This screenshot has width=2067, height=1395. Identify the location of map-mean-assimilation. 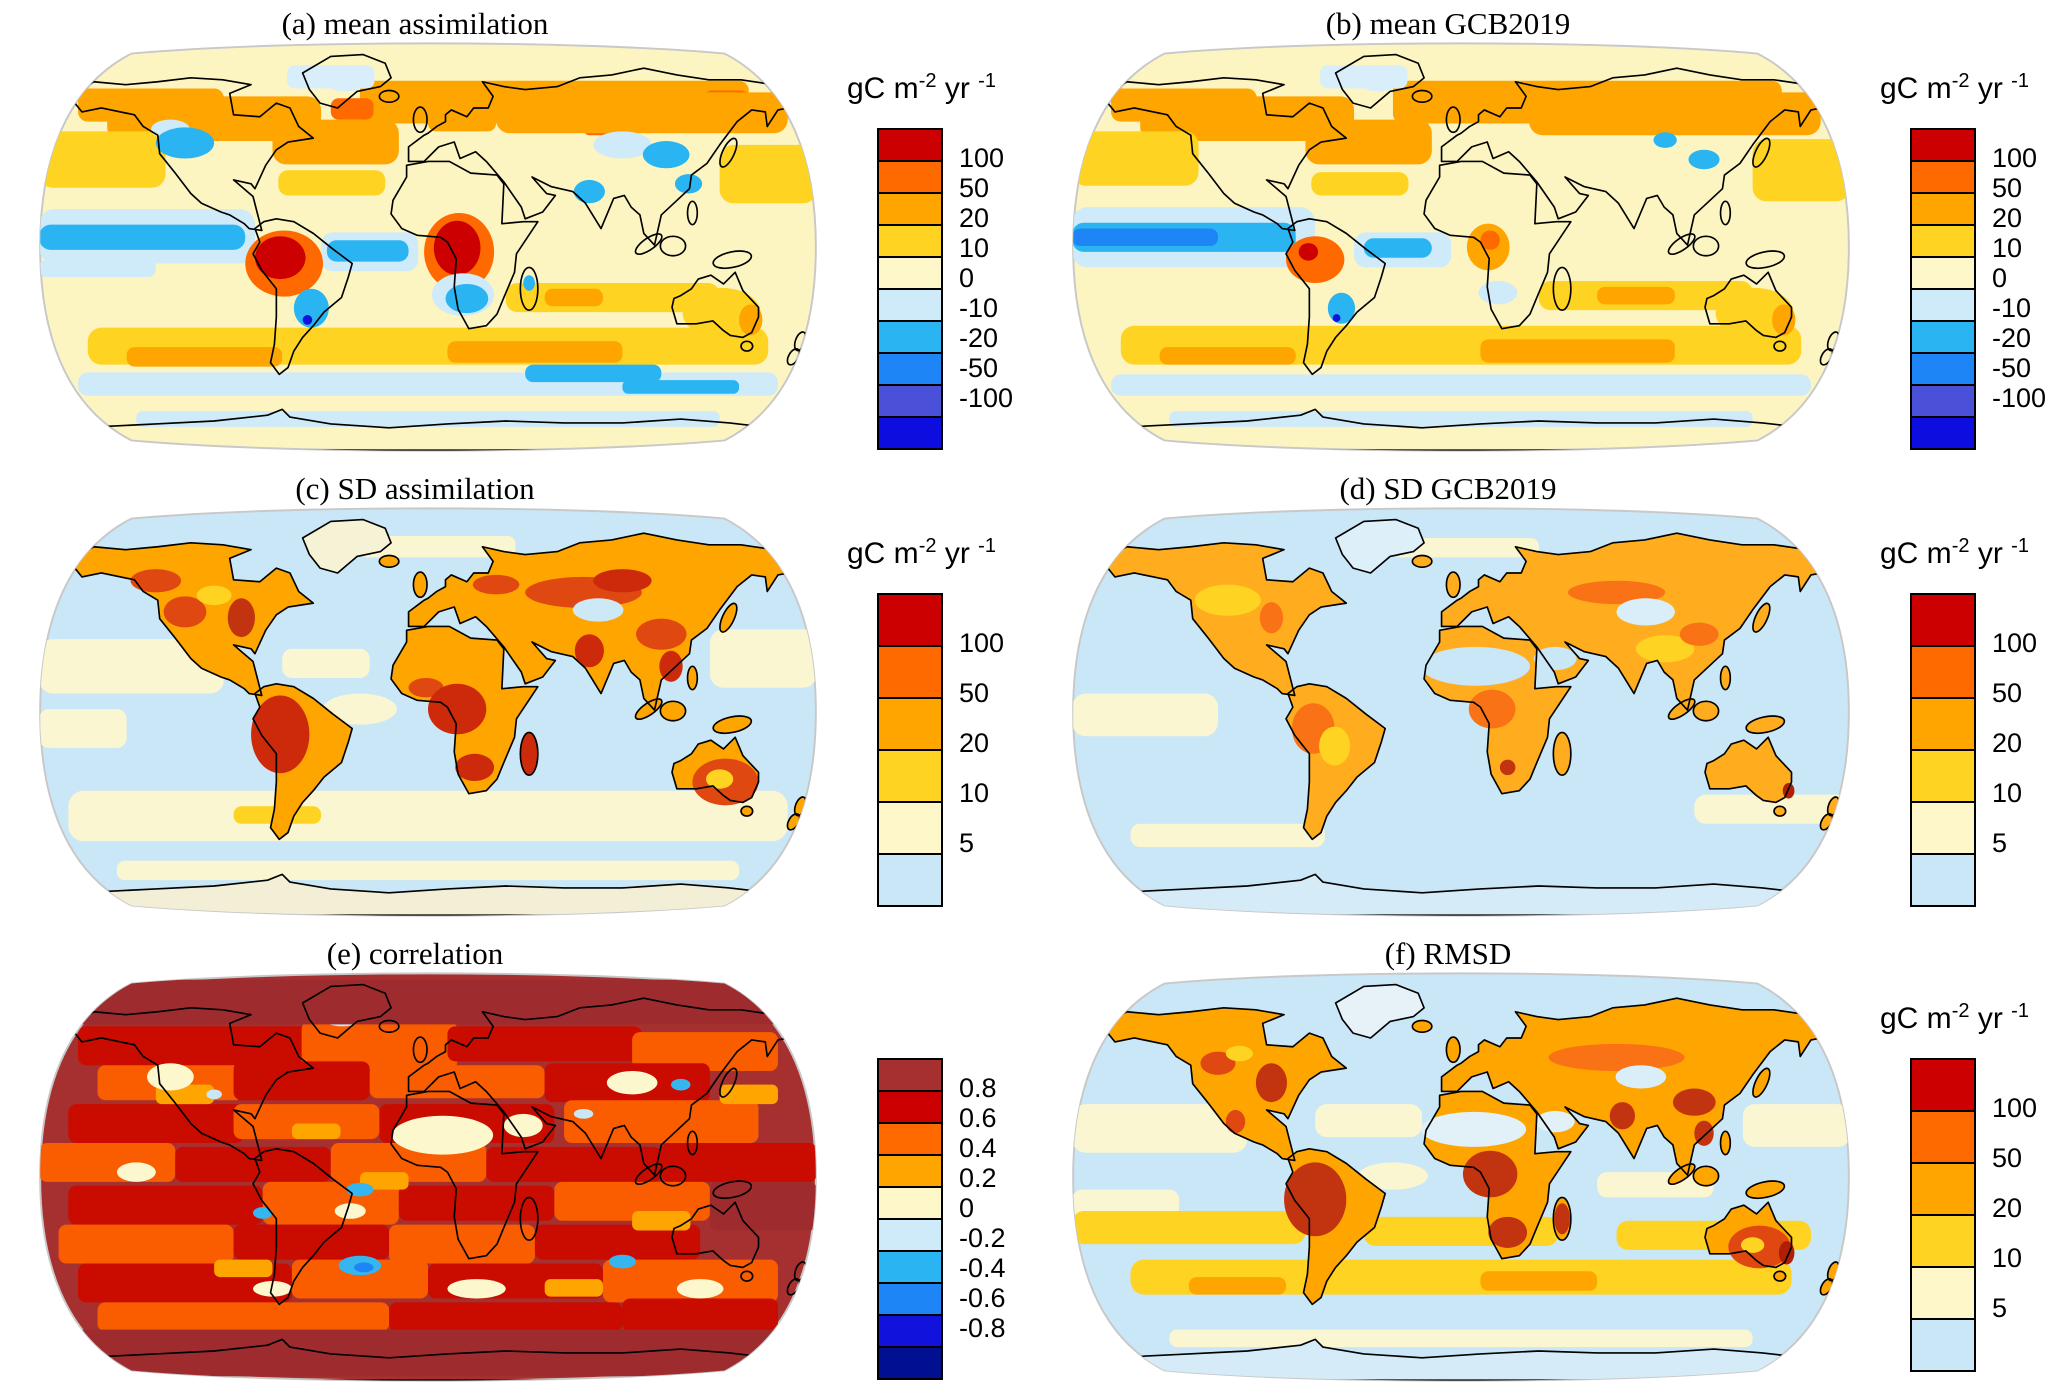
(428, 247).